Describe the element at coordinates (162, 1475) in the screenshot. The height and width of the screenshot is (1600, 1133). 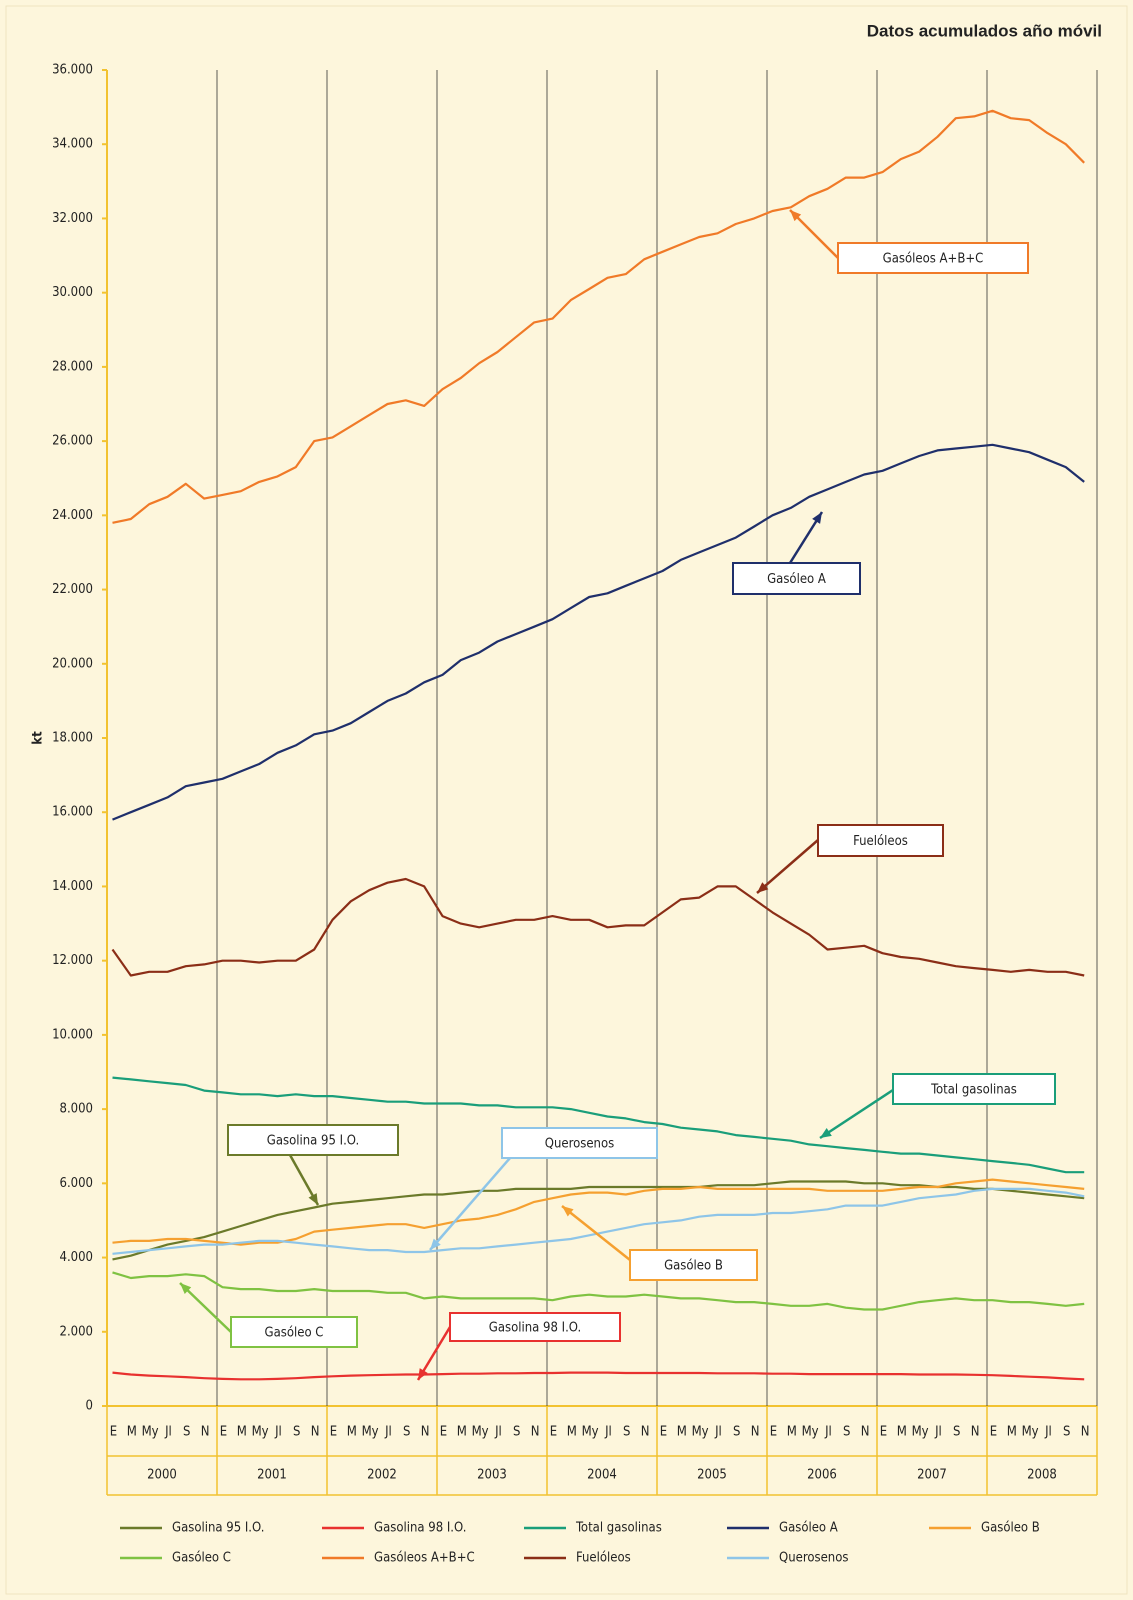
I see `year-label: 2000` at that location.